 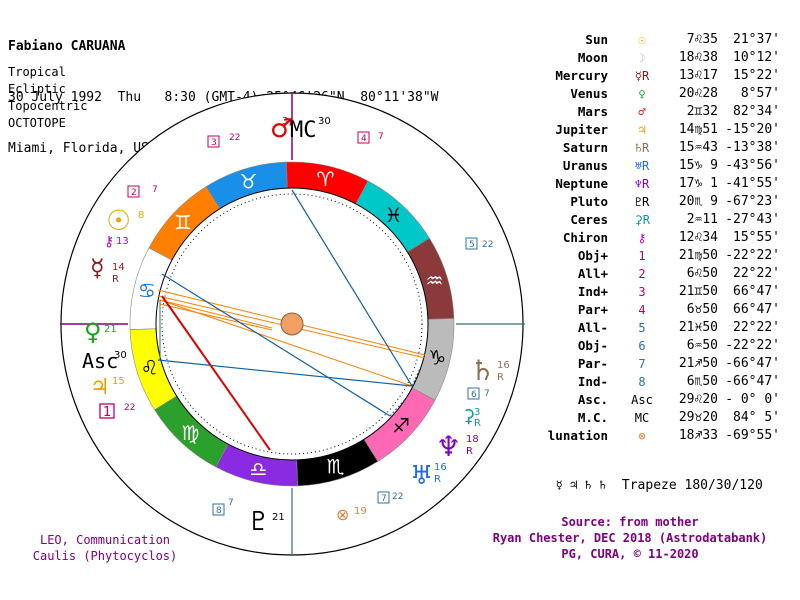 What do you see at coordinates (752, 201) in the screenshot?
I see `planet-latitude: -67°23'` at bounding box center [752, 201].